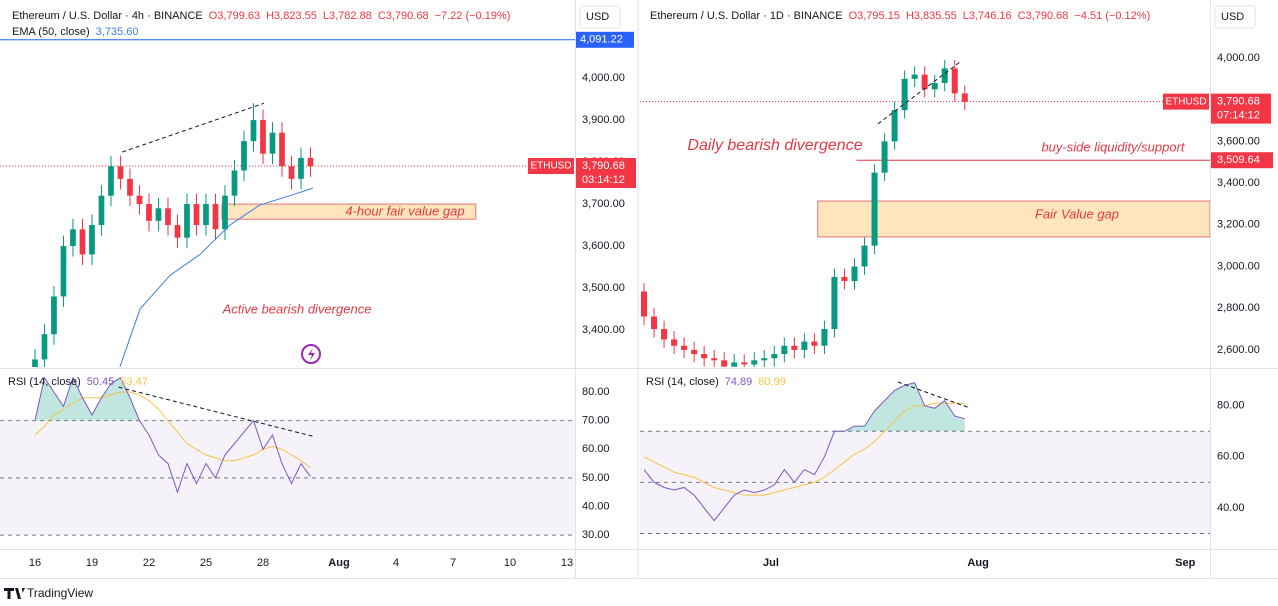 The image size is (1278, 606). What do you see at coordinates (510, 563) in the screenshot?
I see `x-tick-label: 10` at bounding box center [510, 563].